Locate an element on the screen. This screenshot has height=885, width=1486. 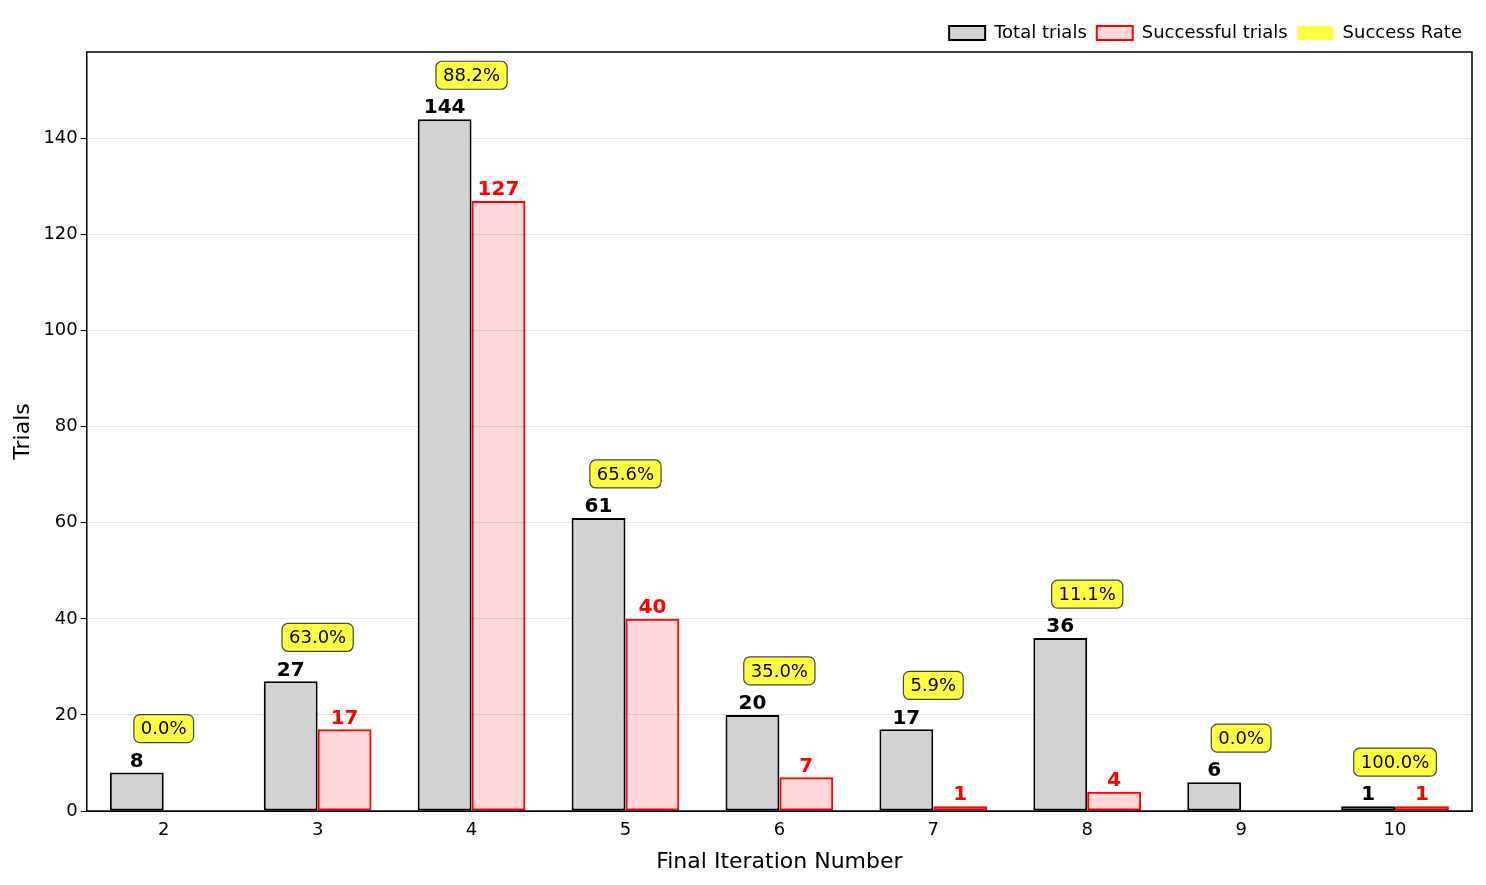
x-tick-label: 5 is located at coordinates (625, 829).